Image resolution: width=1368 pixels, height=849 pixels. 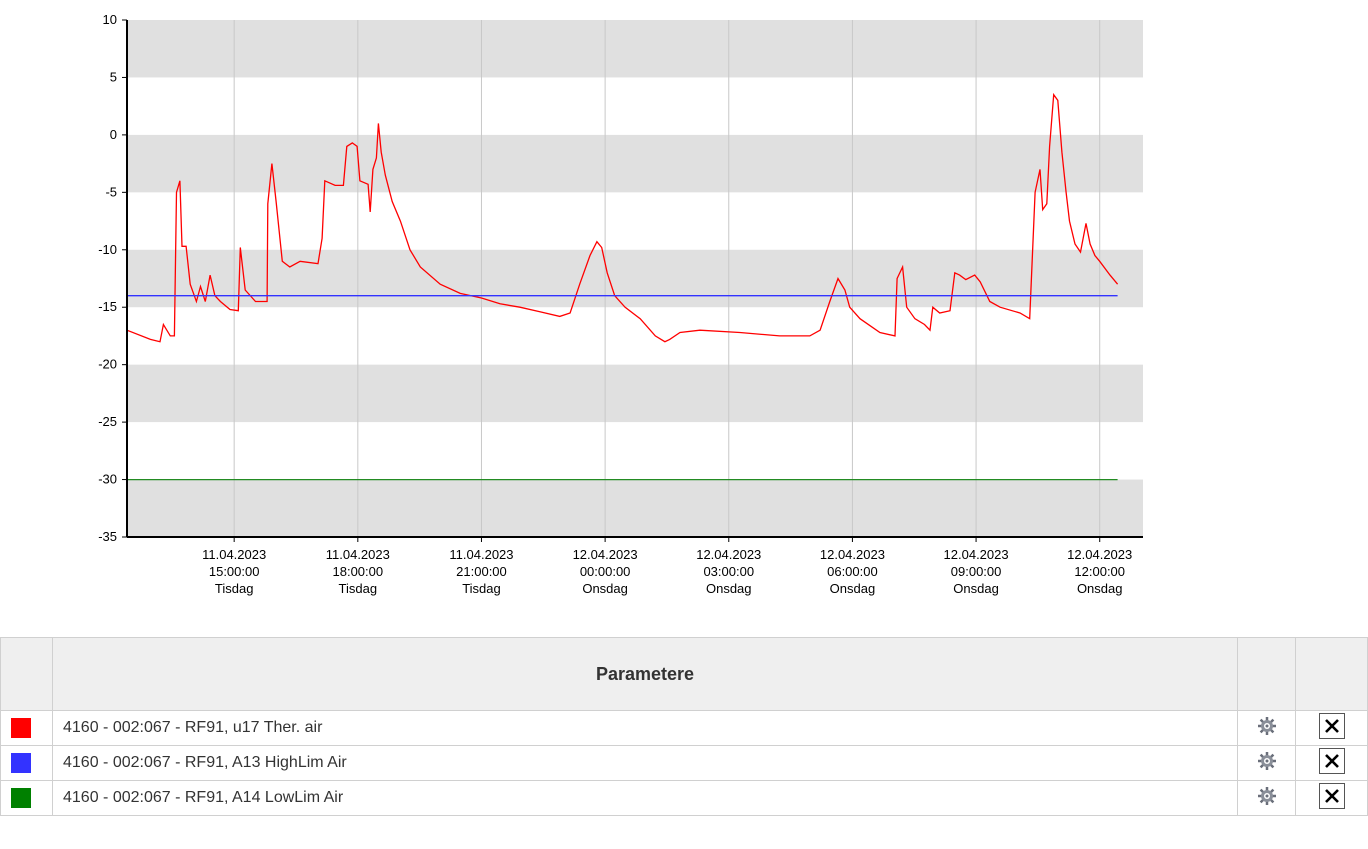 I want to click on y-tick-label: 10, so click(x=110, y=19).